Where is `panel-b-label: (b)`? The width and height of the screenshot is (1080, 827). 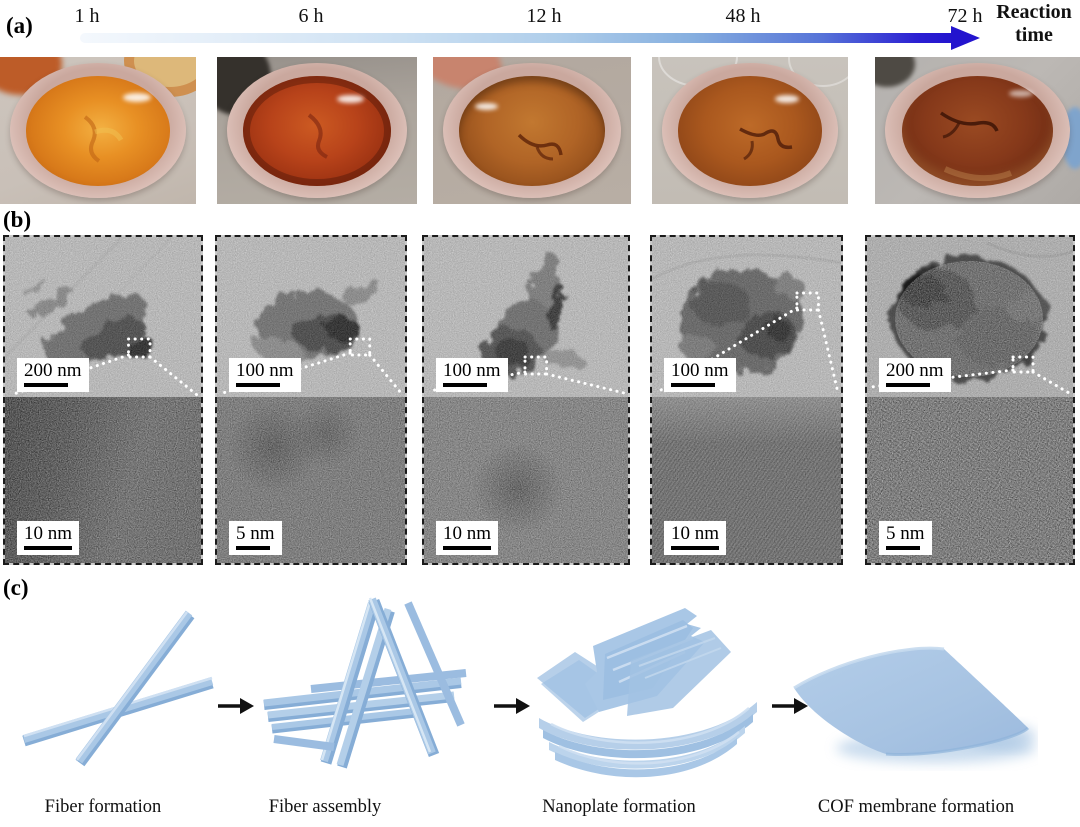
panel-b-label: (b) is located at coordinates (17, 219).